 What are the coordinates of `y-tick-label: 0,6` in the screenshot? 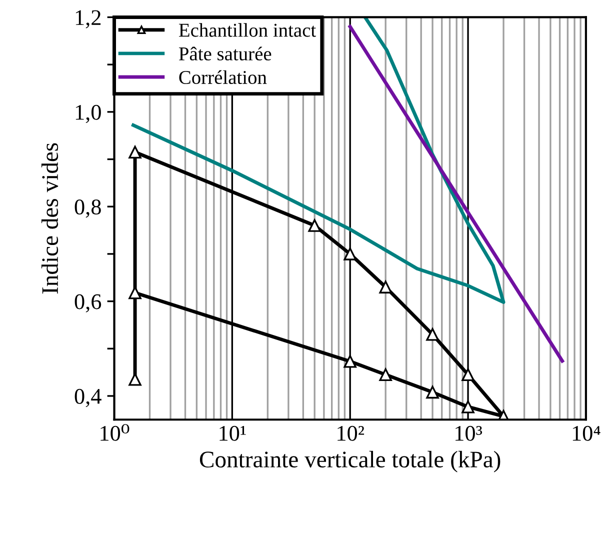 It's located at (88, 303).